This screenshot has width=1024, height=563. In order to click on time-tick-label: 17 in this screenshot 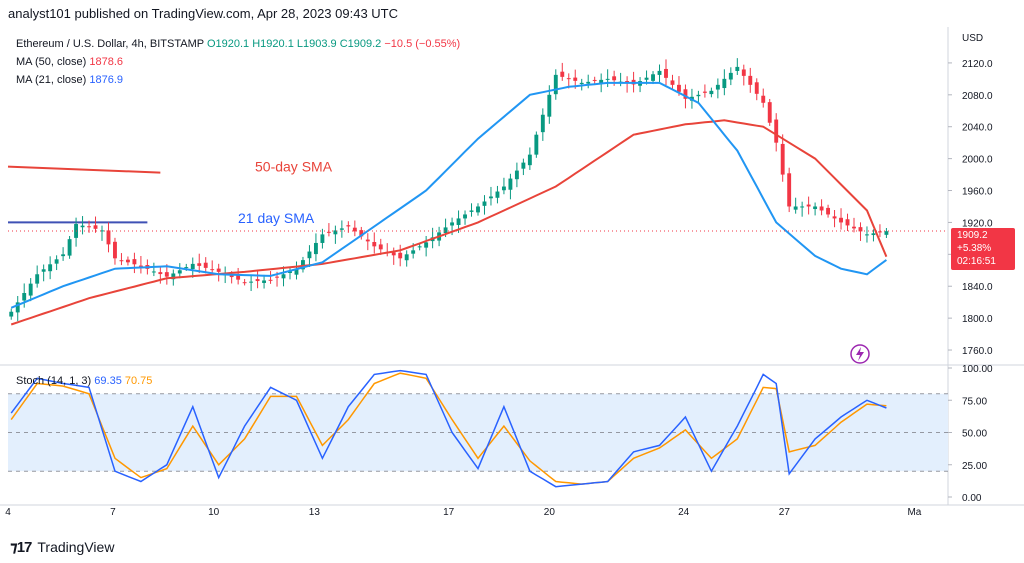, I will do `click(449, 512)`.